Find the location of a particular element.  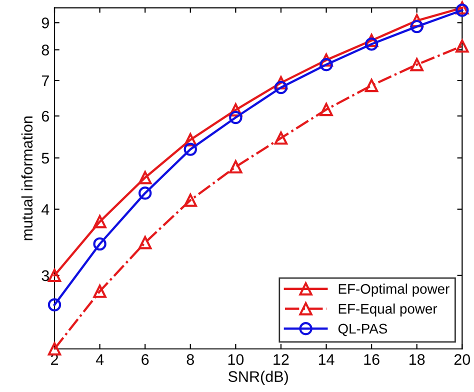

y-tick-label: 7 is located at coordinates (45, 81).